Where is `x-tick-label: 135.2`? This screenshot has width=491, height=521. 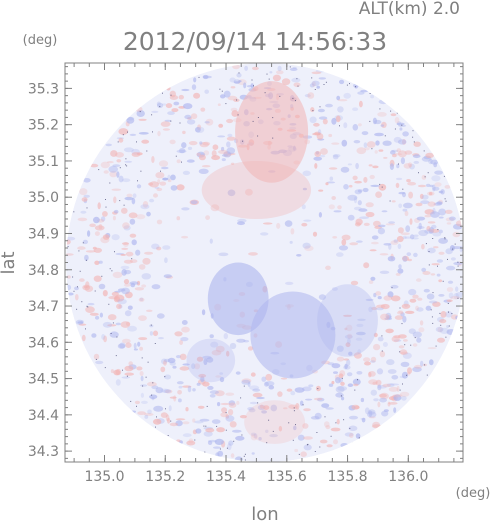
x-tick-label: 135.2 is located at coordinates (165, 477).